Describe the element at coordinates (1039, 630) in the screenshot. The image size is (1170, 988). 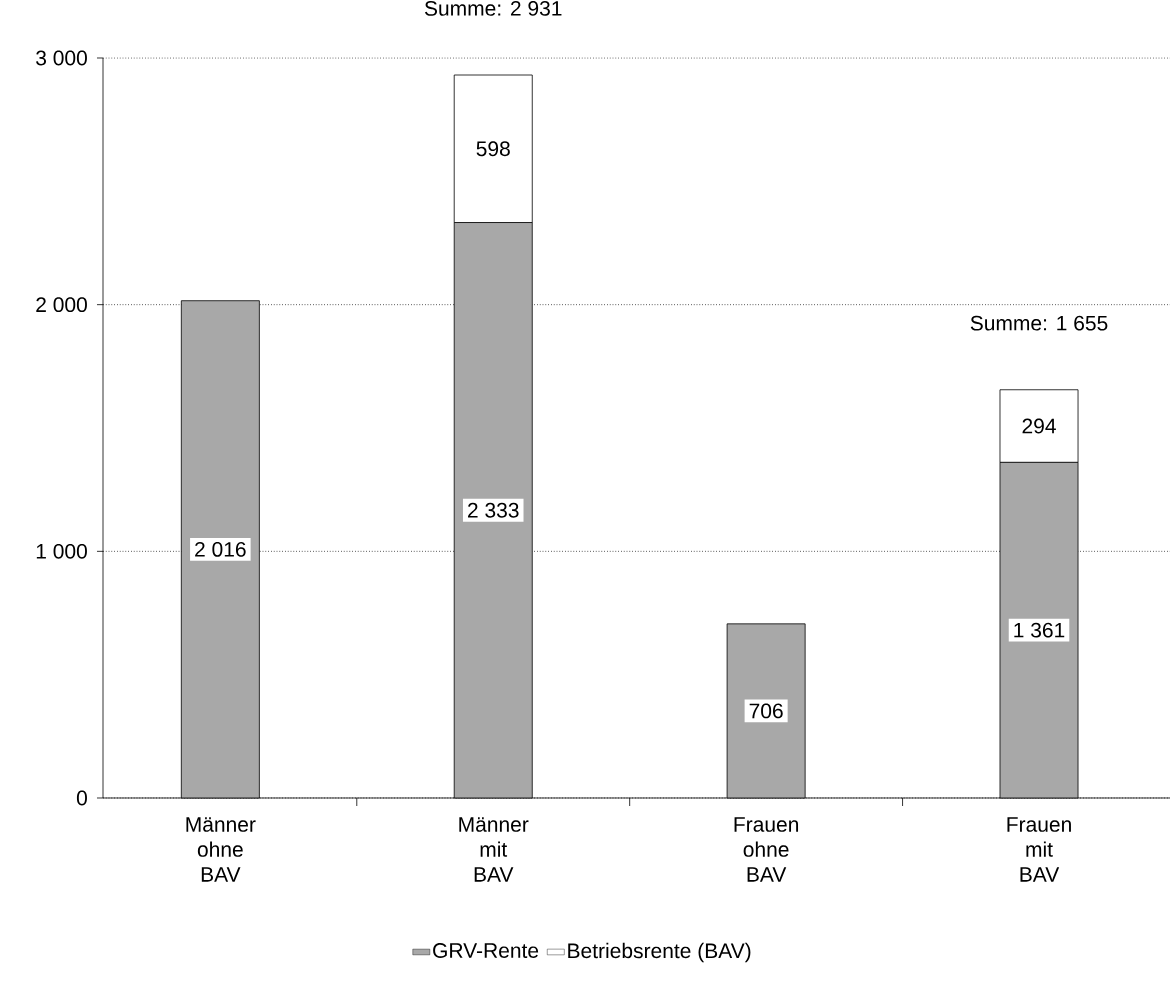
I see `data-label: 1 361` at that location.